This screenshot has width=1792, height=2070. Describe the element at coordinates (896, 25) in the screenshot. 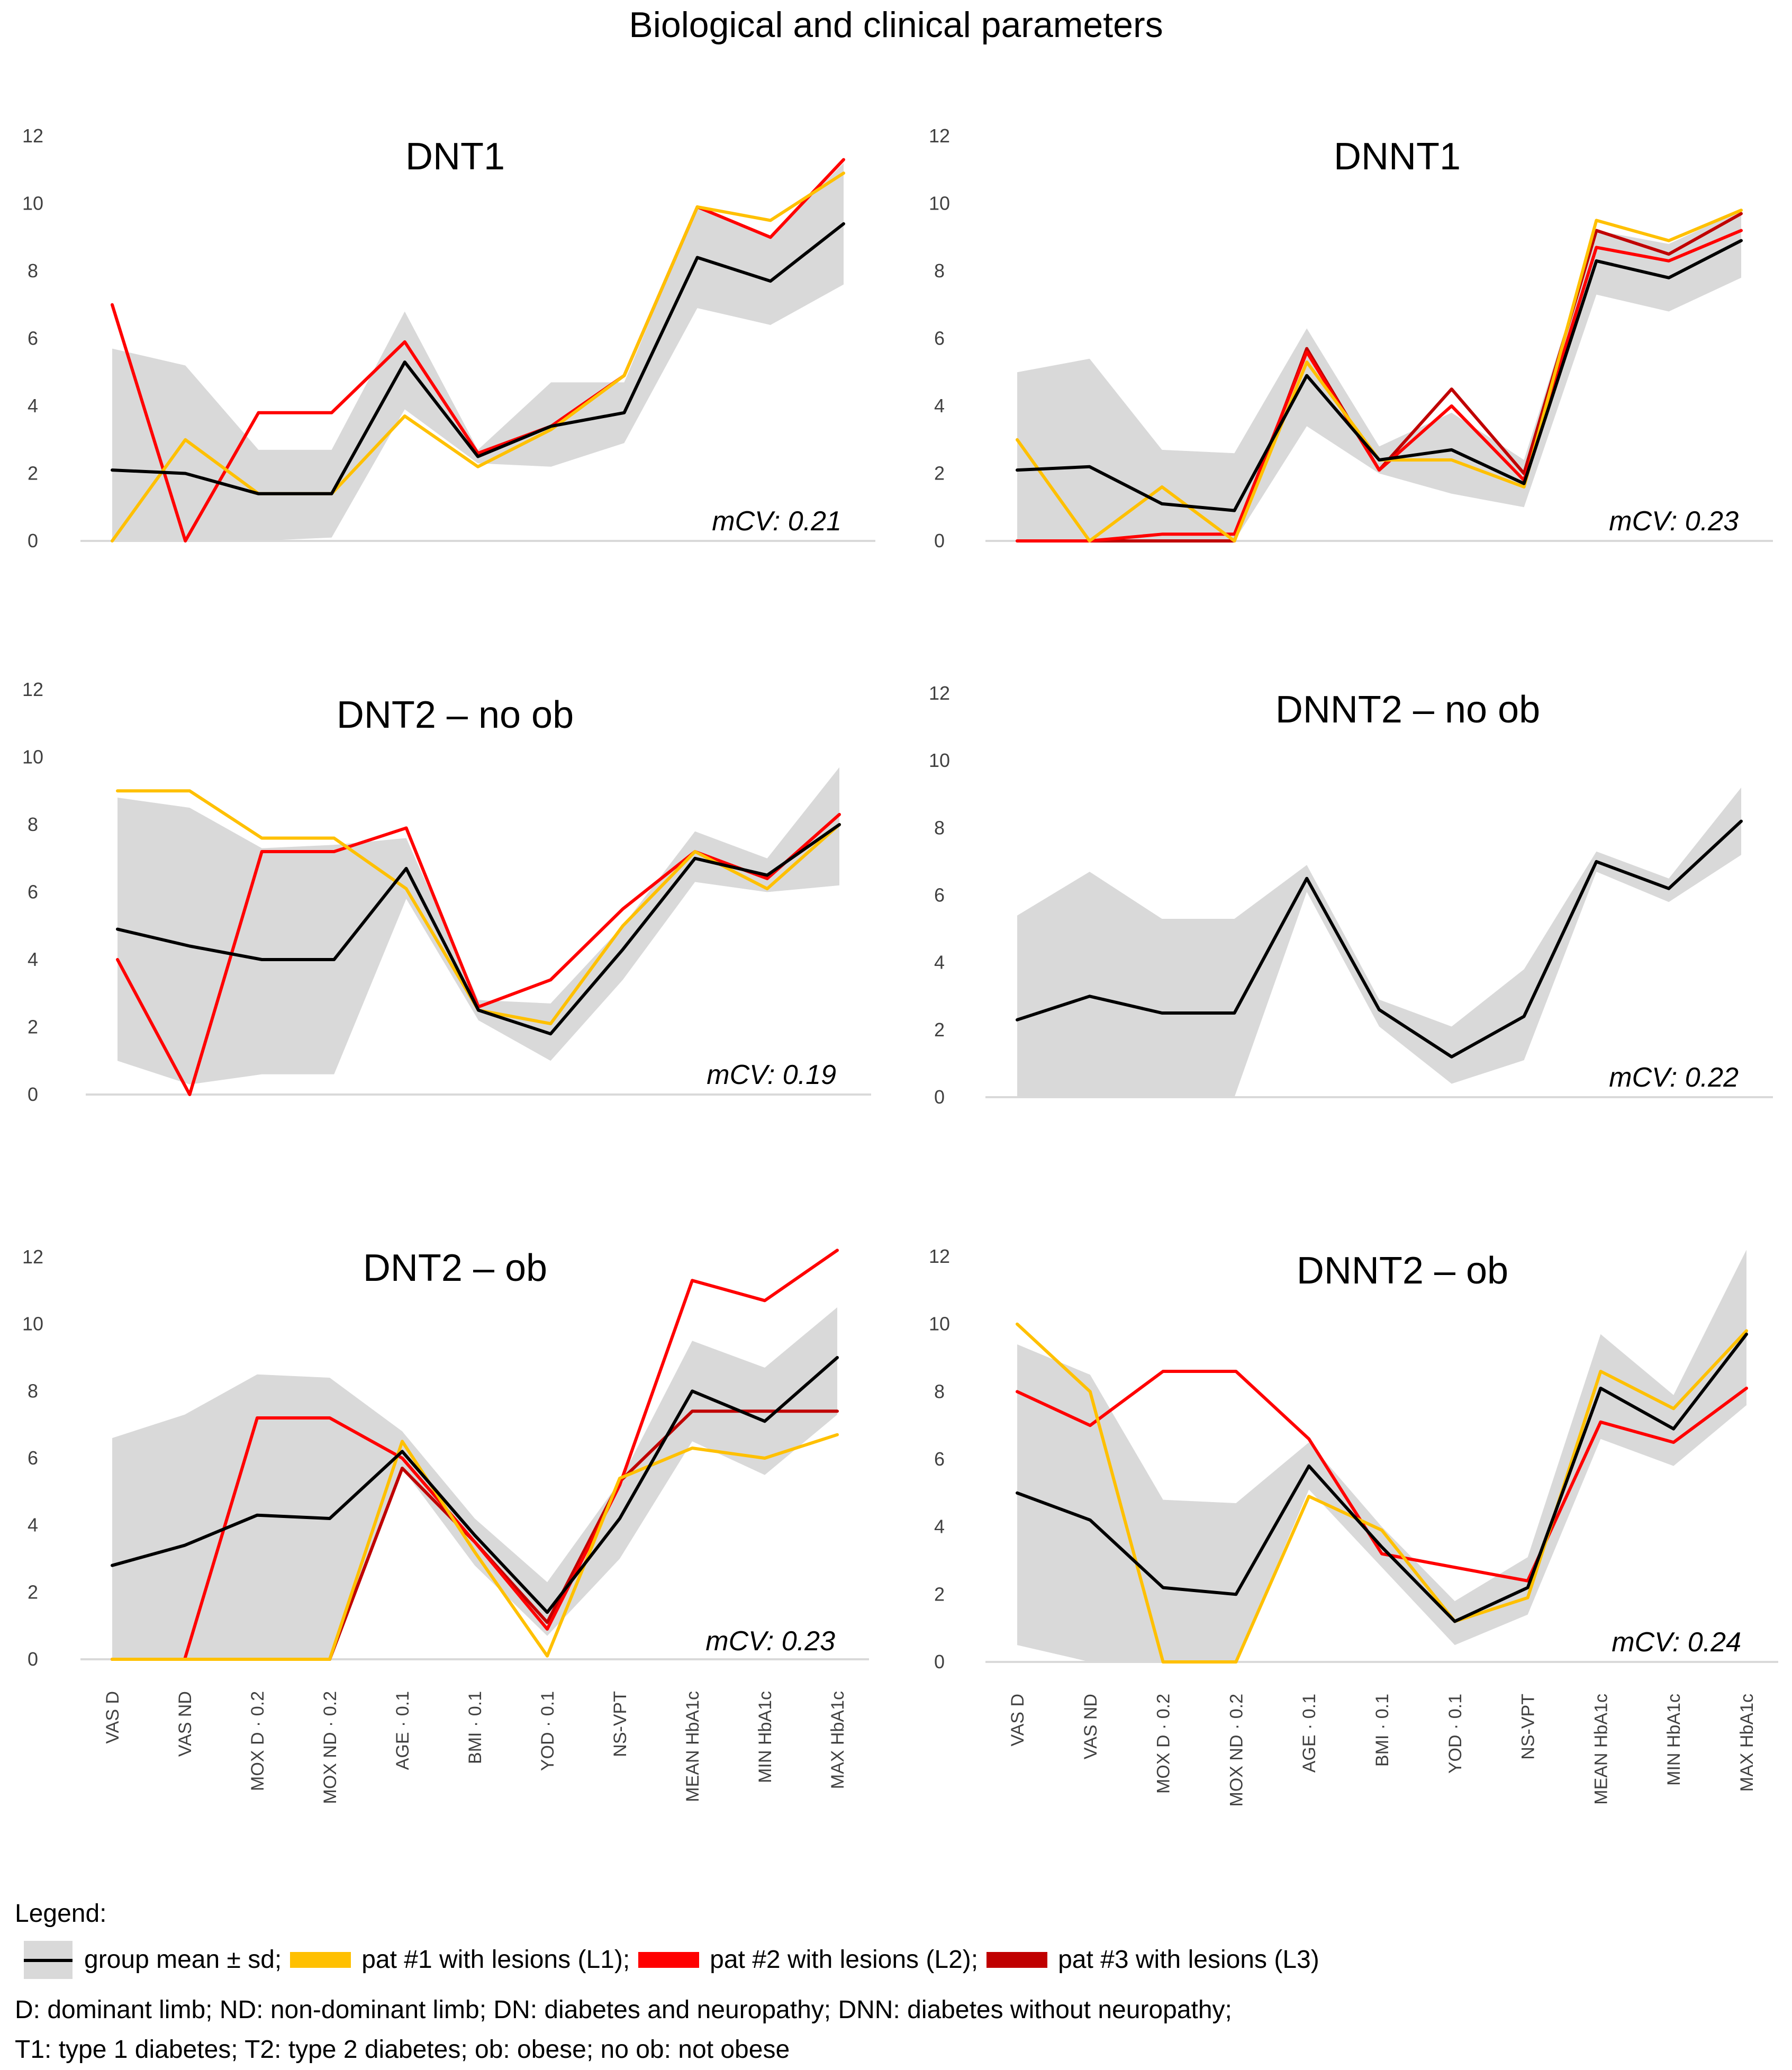

I see `main-title: Biological and clinical parameters` at that location.